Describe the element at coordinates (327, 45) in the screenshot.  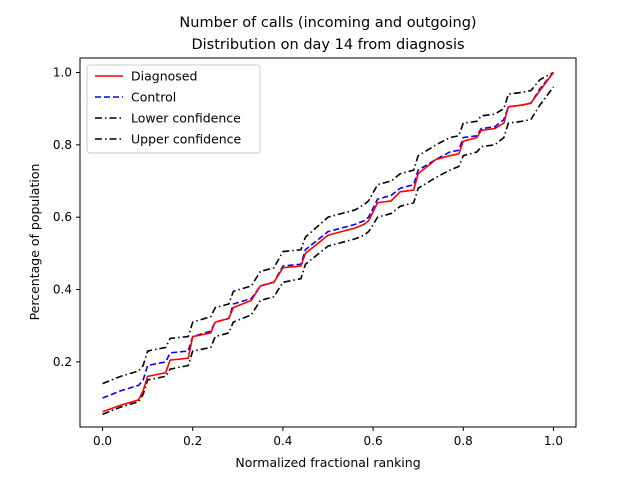
I see `chart-title-line-2: Distribution on day 14 from diagnosis` at that location.